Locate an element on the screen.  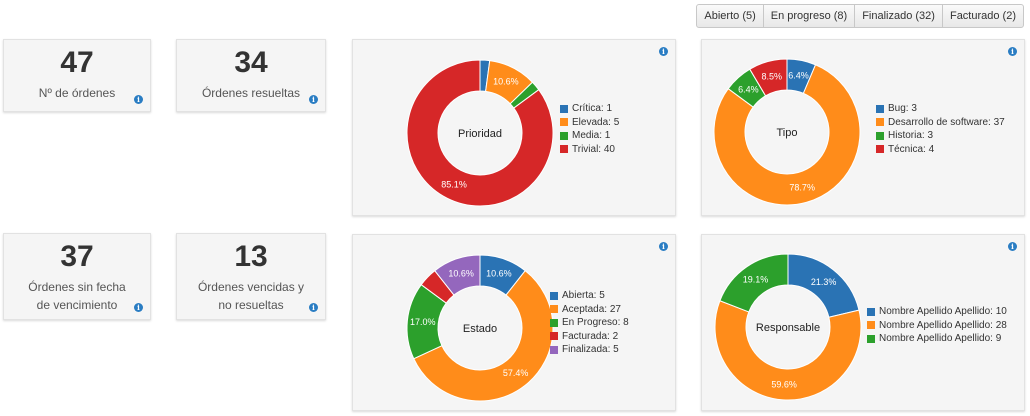
donut-chart: 21.3% 59.6% 19.1% Responsable is located at coordinates (788, 327).